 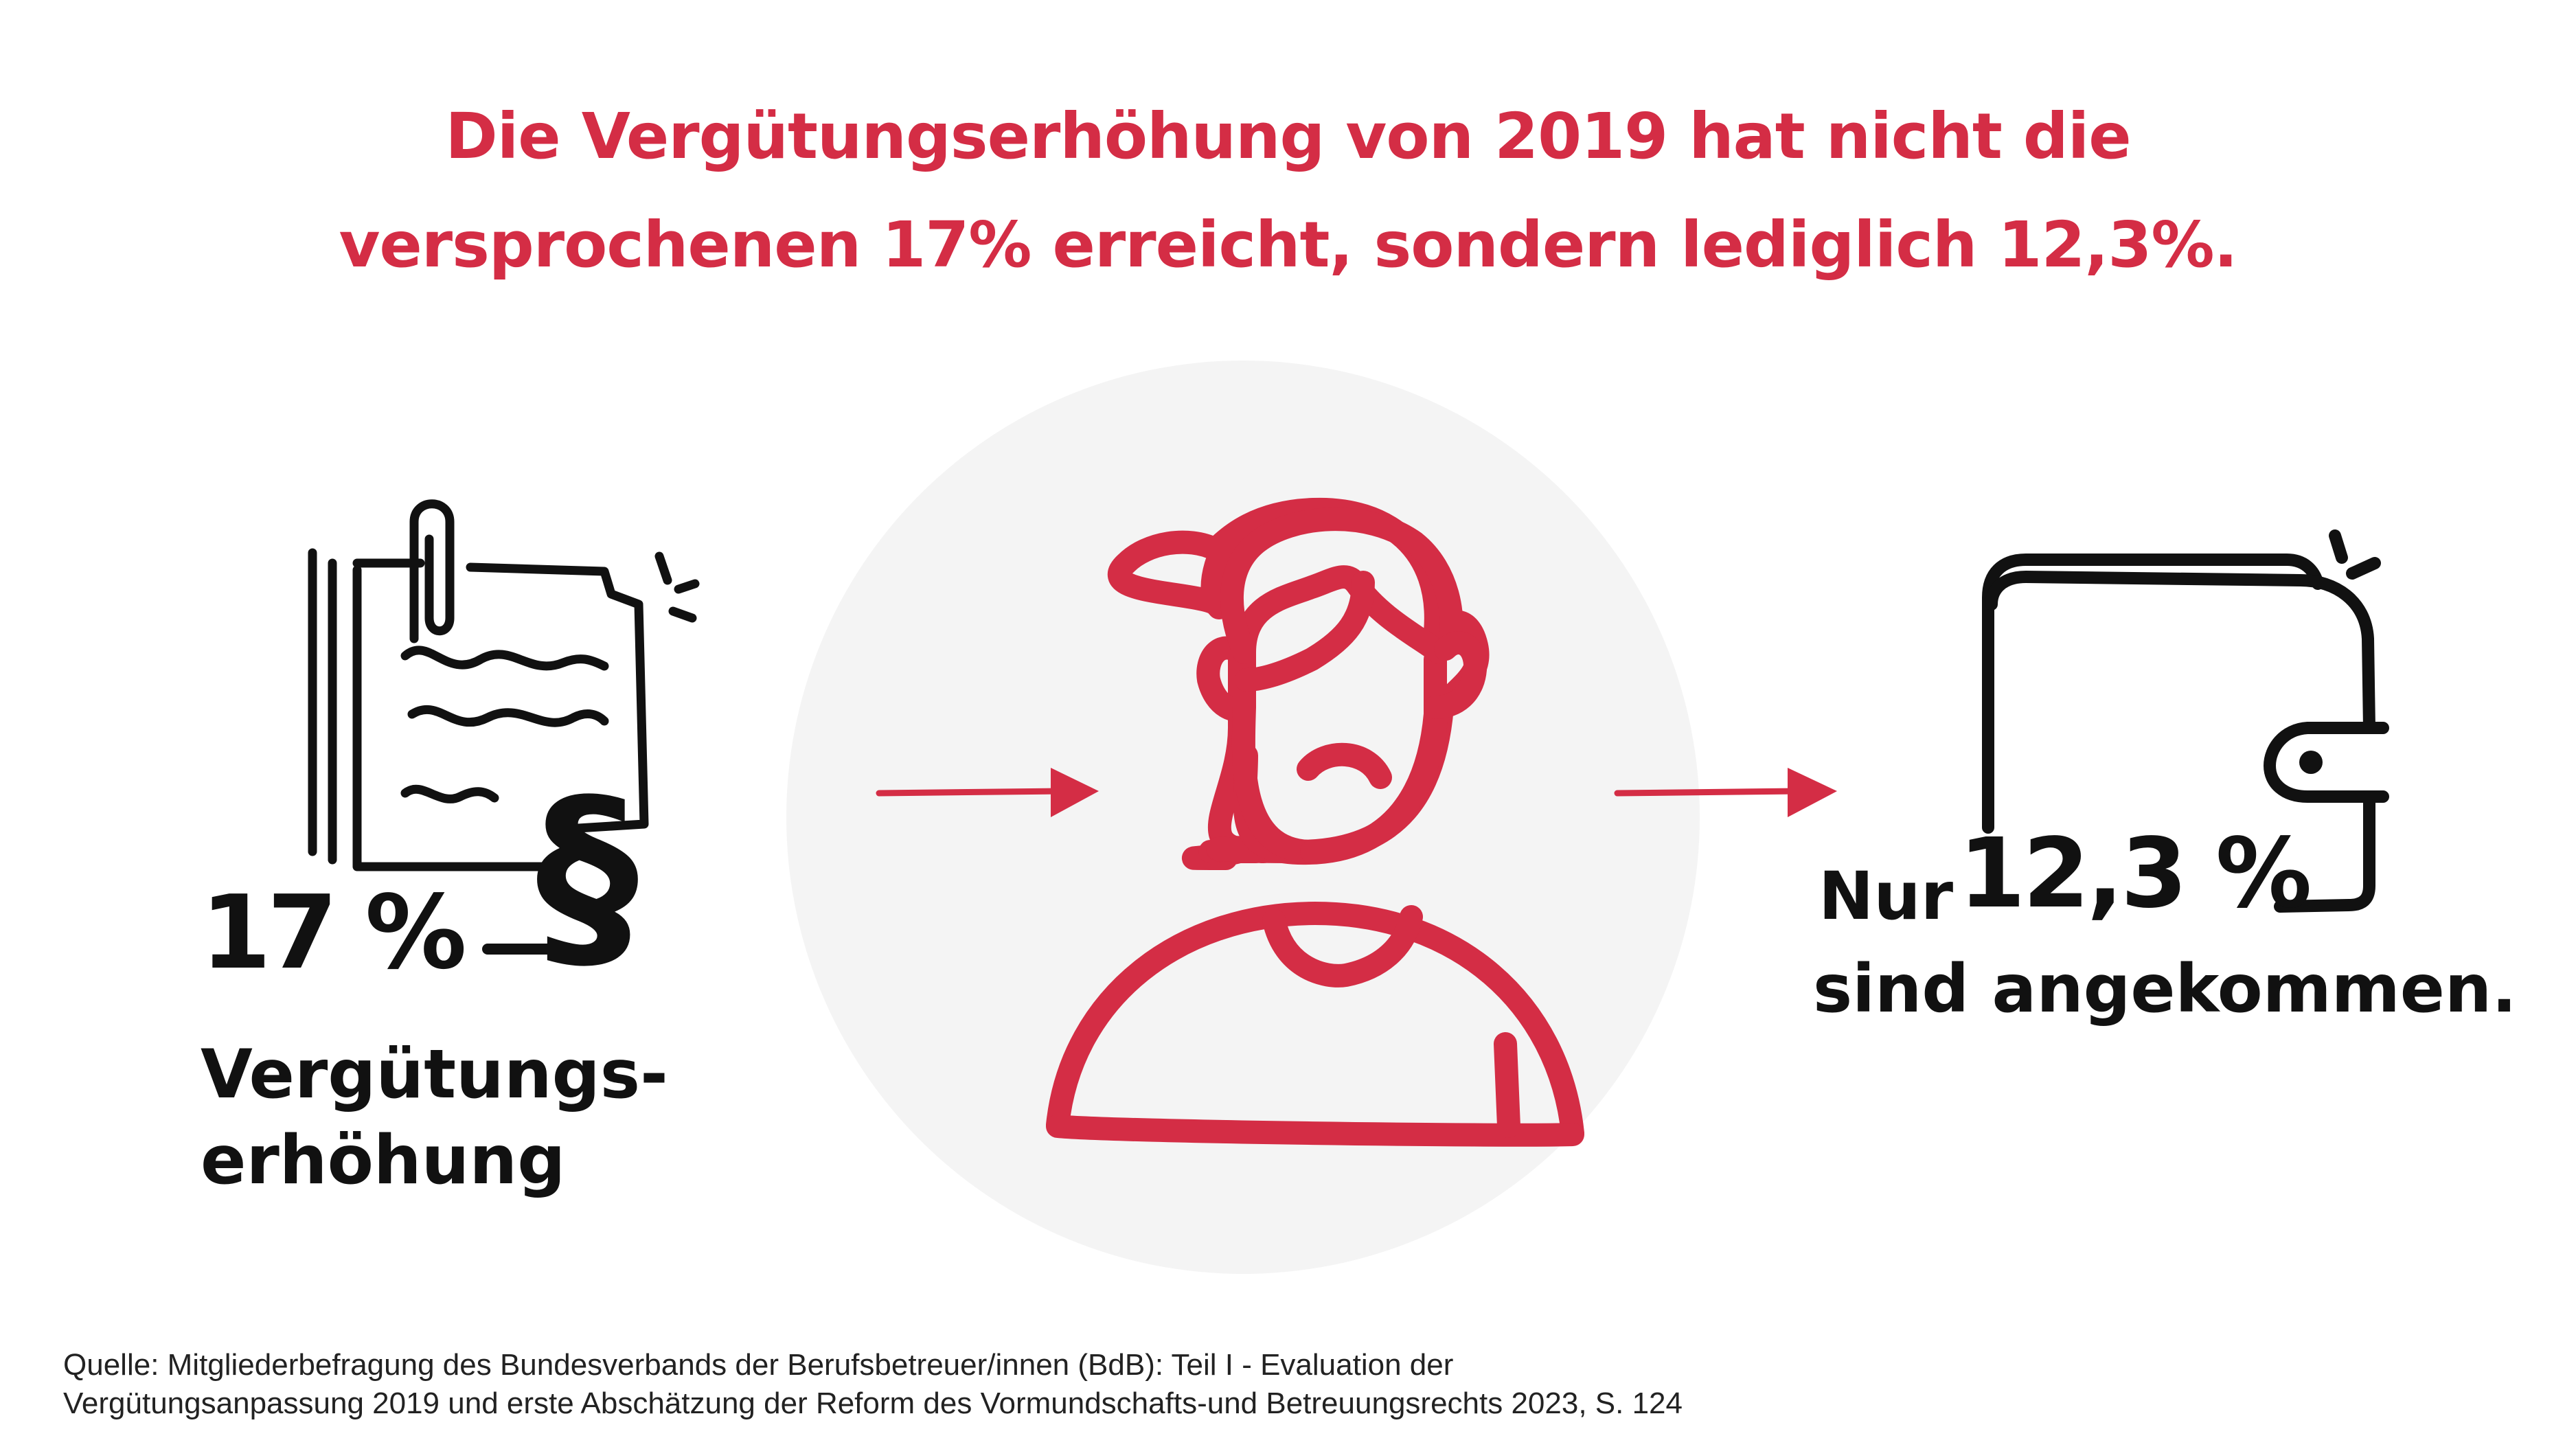 What do you see at coordinates (383, 1161) in the screenshot?
I see `label-erhoehung: erhöhung` at bounding box center [383, 1161].